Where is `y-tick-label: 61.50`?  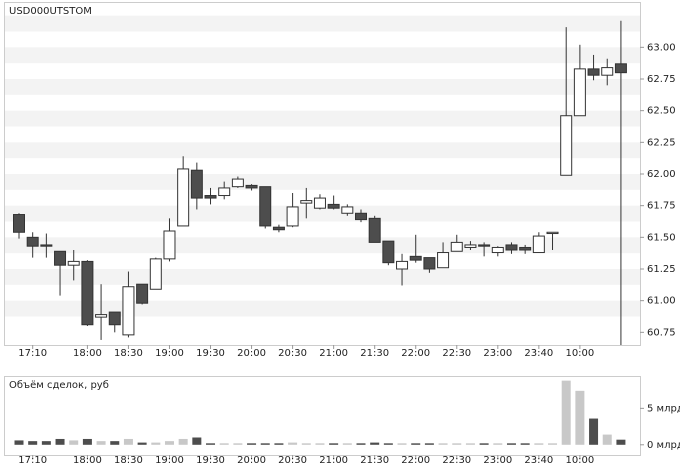
y-tick-label: 61.50 is located at coordinates (661, 237).